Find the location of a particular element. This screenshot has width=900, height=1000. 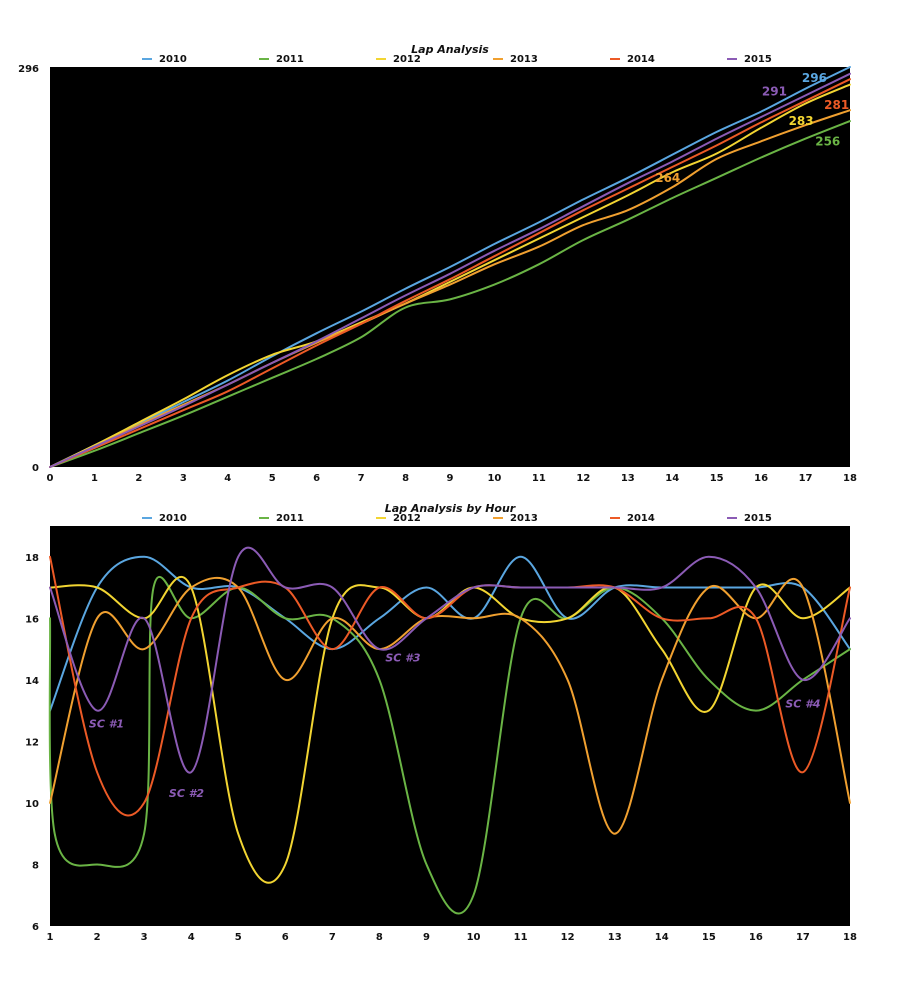

y-tick-label: 0 is located at coordinates (35, 468).